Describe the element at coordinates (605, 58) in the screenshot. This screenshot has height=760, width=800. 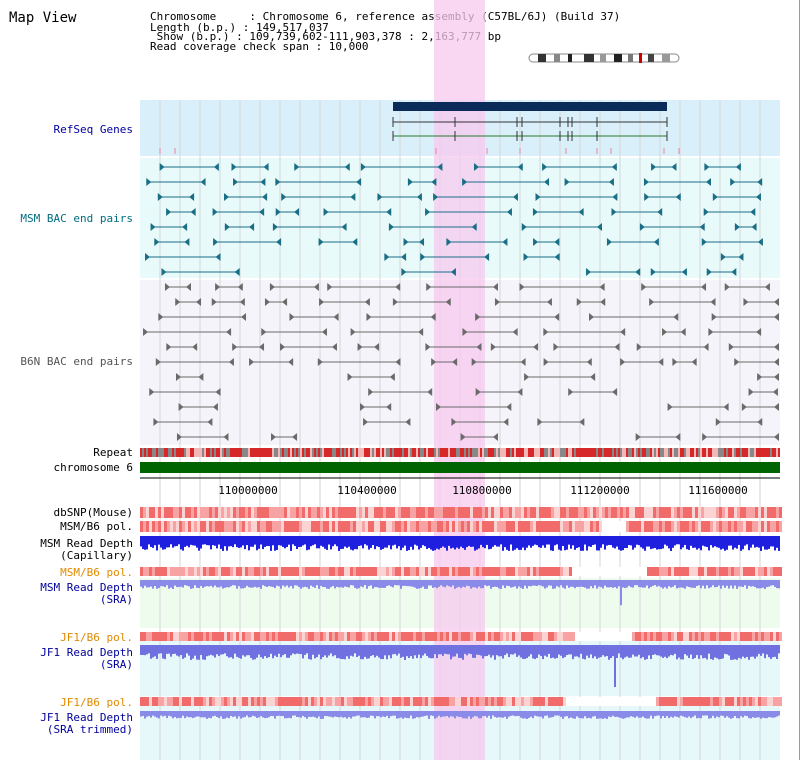
I see `chromosome-ideogram` at that location.